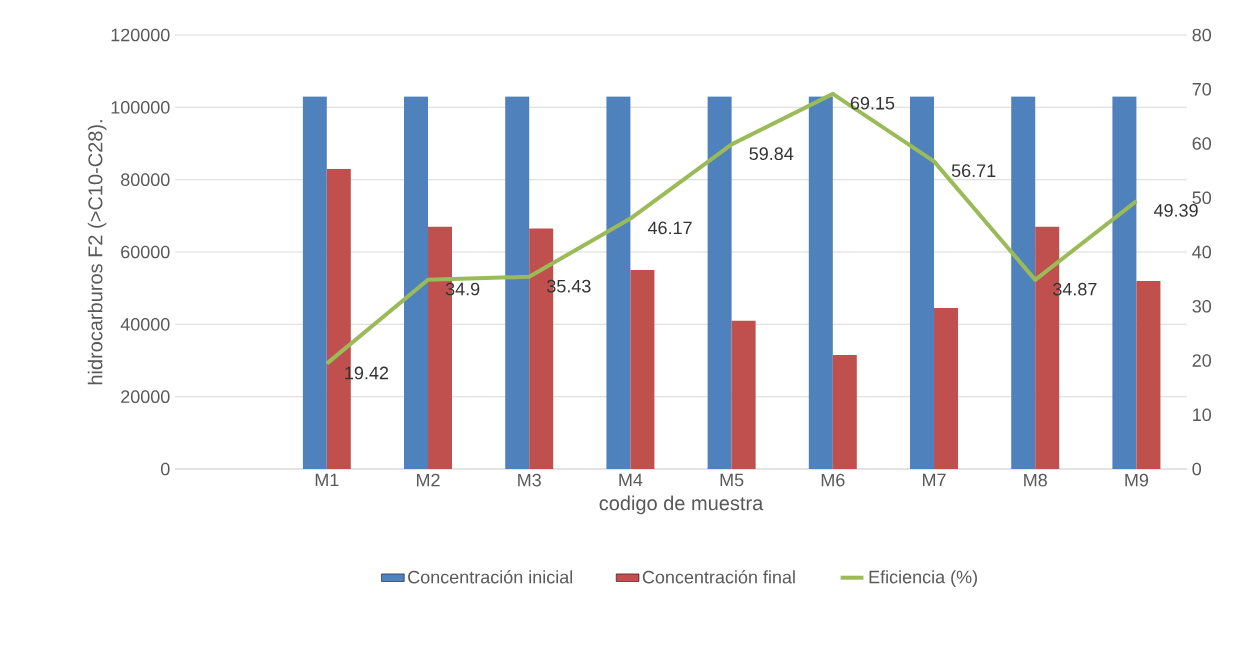 The height and width of the screenshot is (647, 1251). What do you see at coordinates (1202, 415) in the screenshot?
I see `y2-tick-label: 10` at bounding box center [1202, 415].